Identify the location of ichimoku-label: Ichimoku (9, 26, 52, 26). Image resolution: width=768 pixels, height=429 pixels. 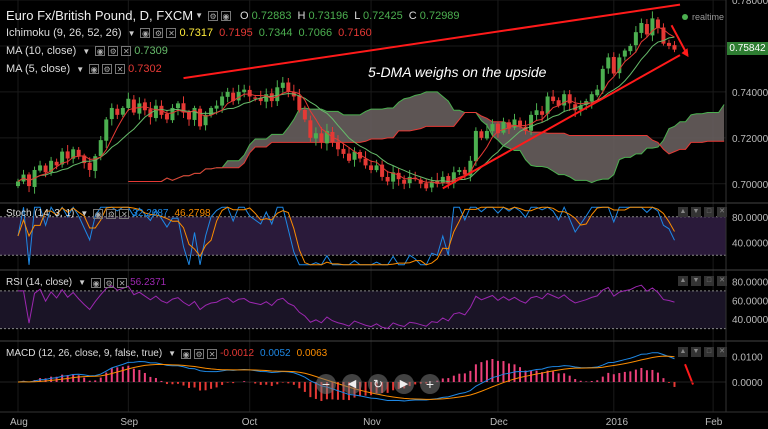
(64, 33).